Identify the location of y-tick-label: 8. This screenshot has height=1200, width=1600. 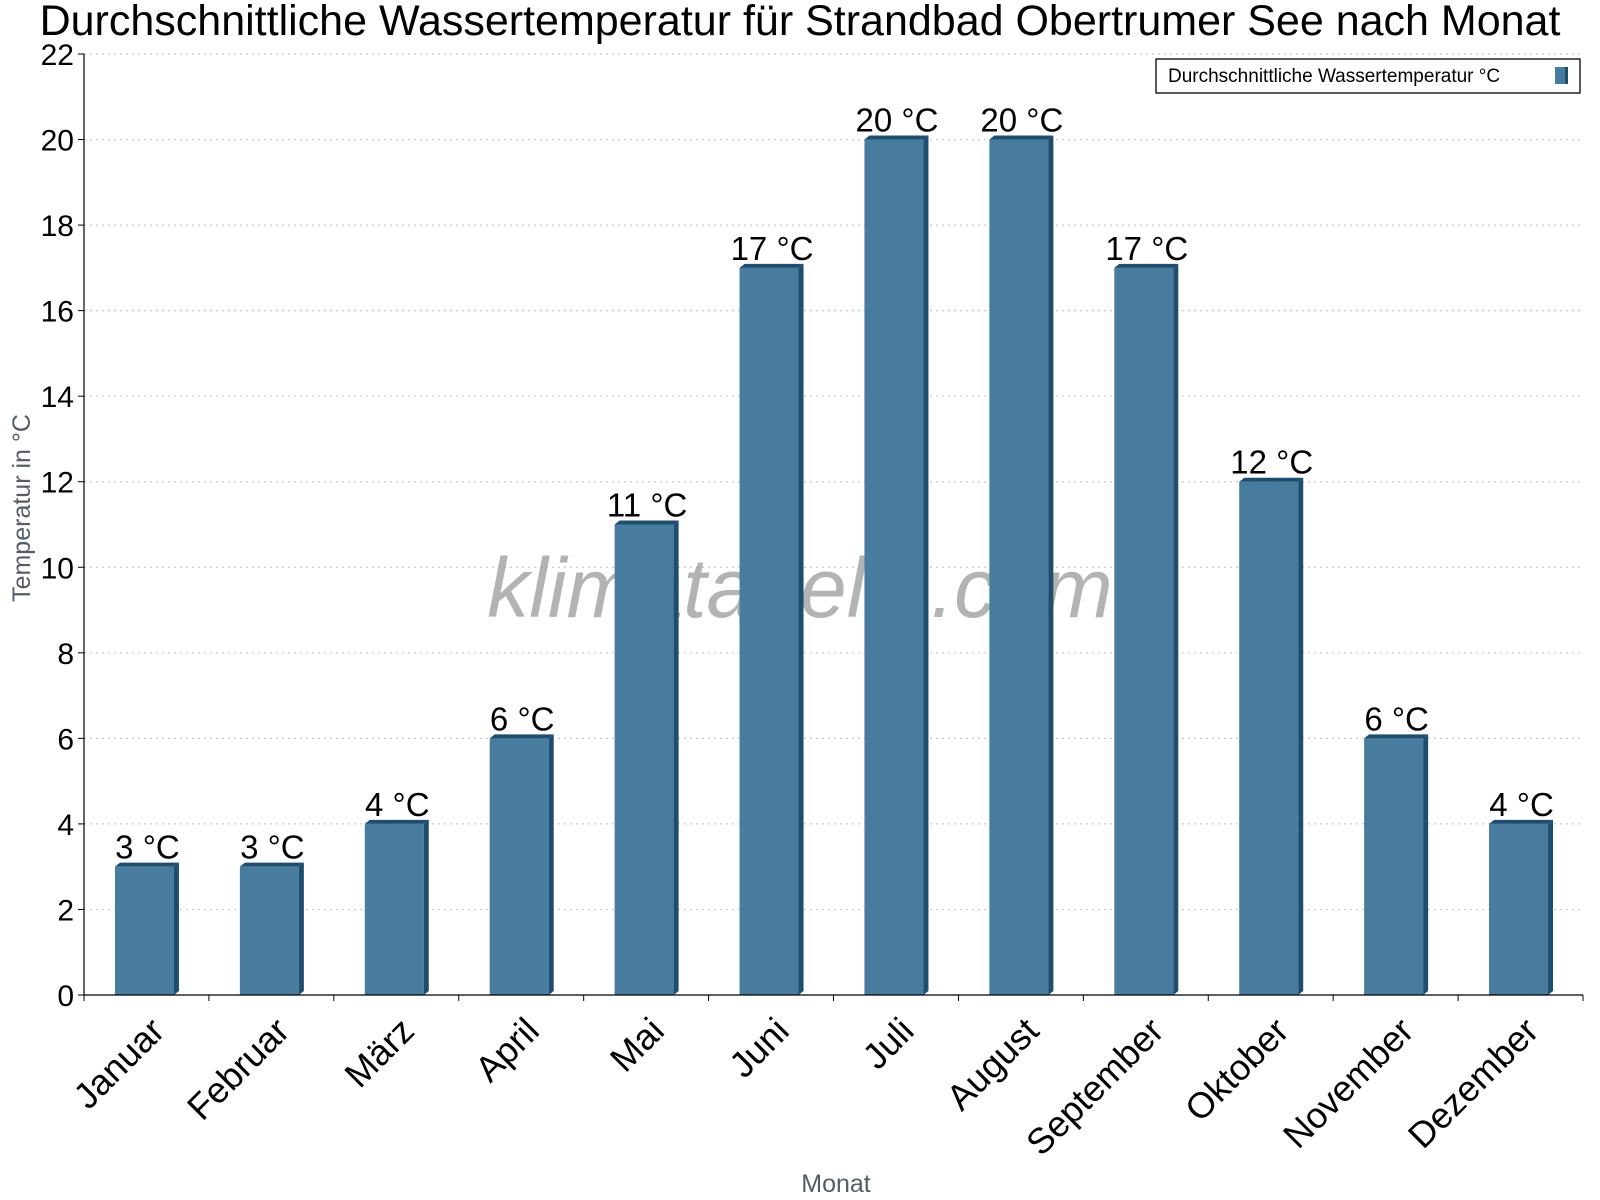
(65, 654).